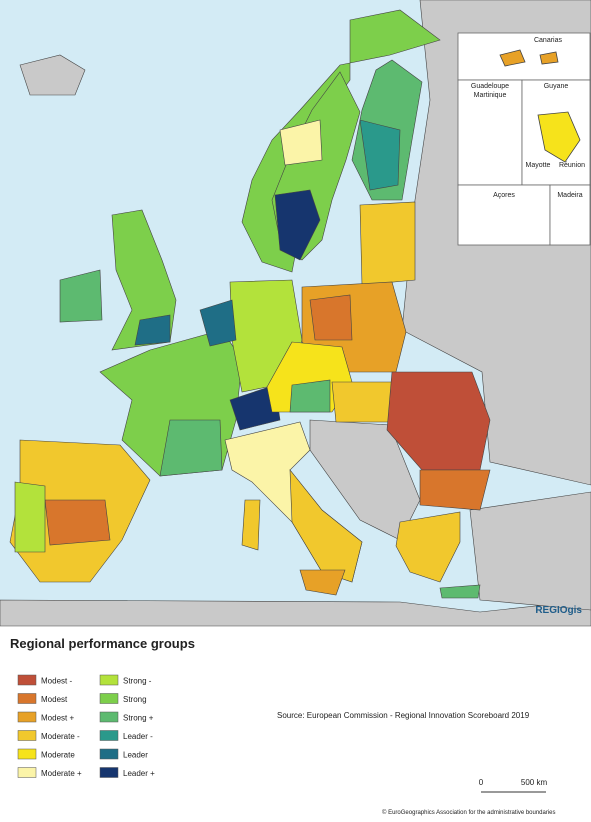 The image size is (591, 822). What do you see at coordinates (56, 681) in the screenshot?
I see `legend-label: Modest -` at bounding box center [56, 681].